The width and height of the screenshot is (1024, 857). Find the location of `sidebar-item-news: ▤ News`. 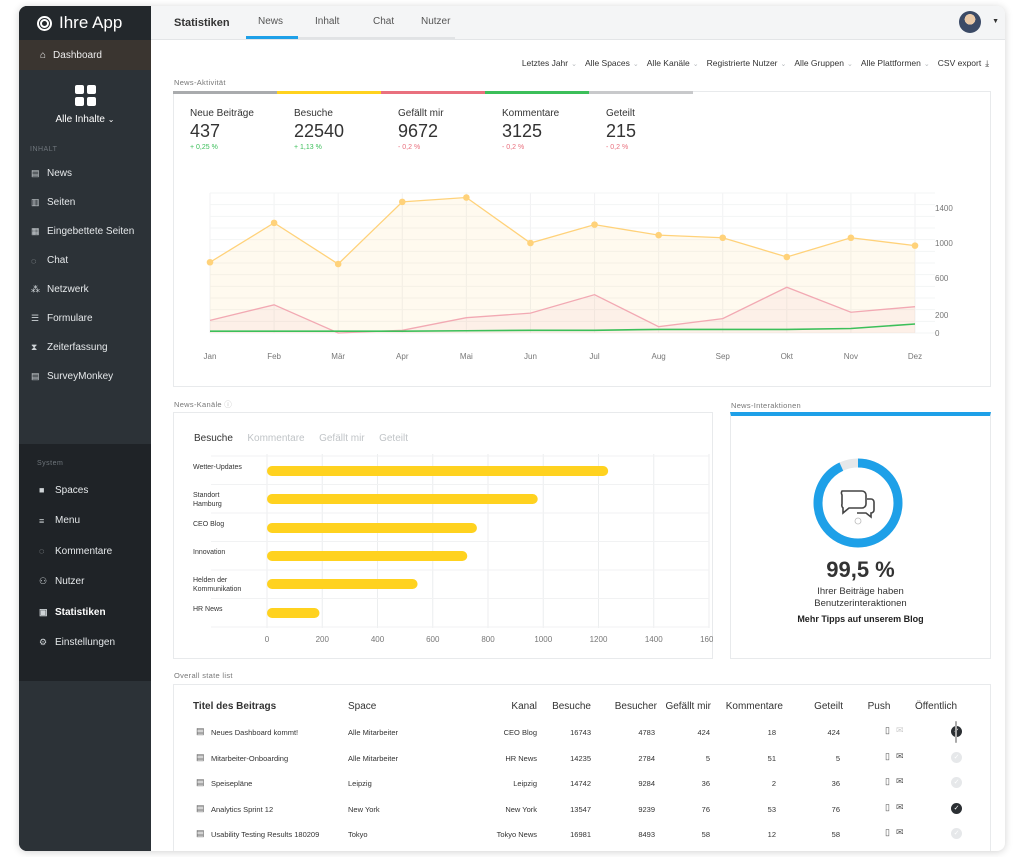

sidebar-item-news: ▤ News is located at coordinates (85, 173).